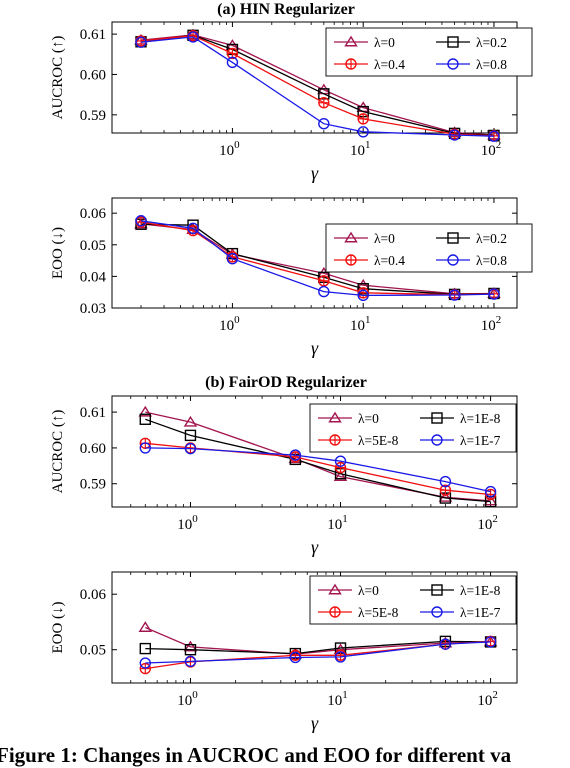 The height and width of the screenshot is (768, 570). What do you see at coordinates (93, 413) in the screenshot?
I see `y-tick-label: 0.61` at bounding box center [93, 413].